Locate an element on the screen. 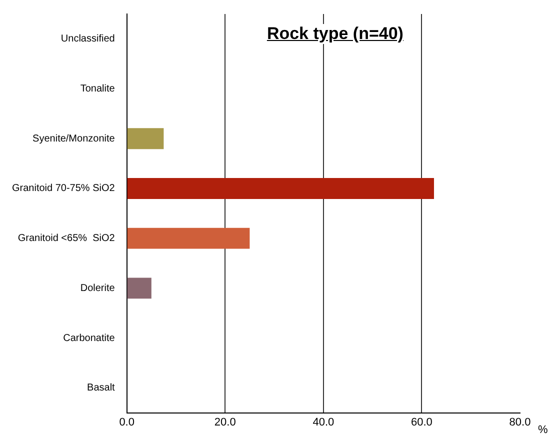  x-tick-label: 20.0 is located at coordinates (225, 422).